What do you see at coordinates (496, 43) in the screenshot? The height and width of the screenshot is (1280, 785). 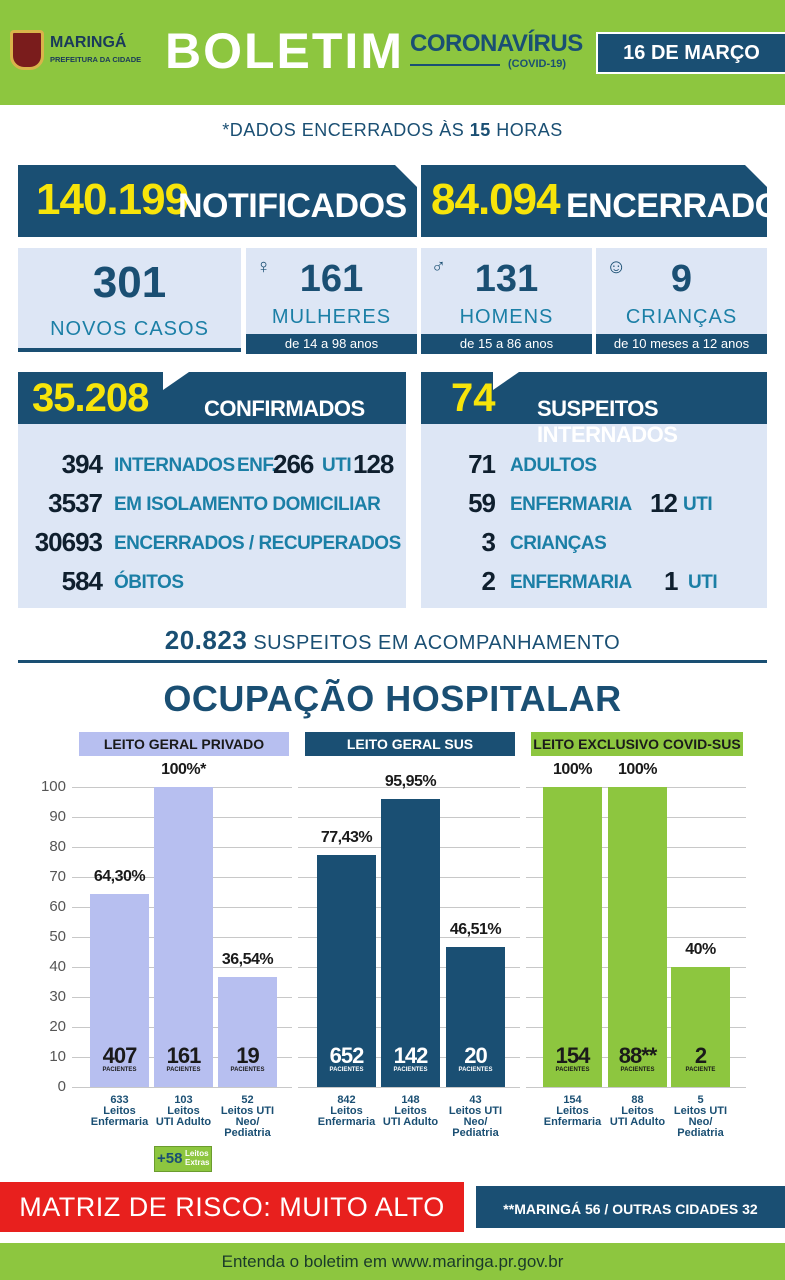 I see `page-subtitle: CORONAVÍRUS` at bounding box center [496, 43].